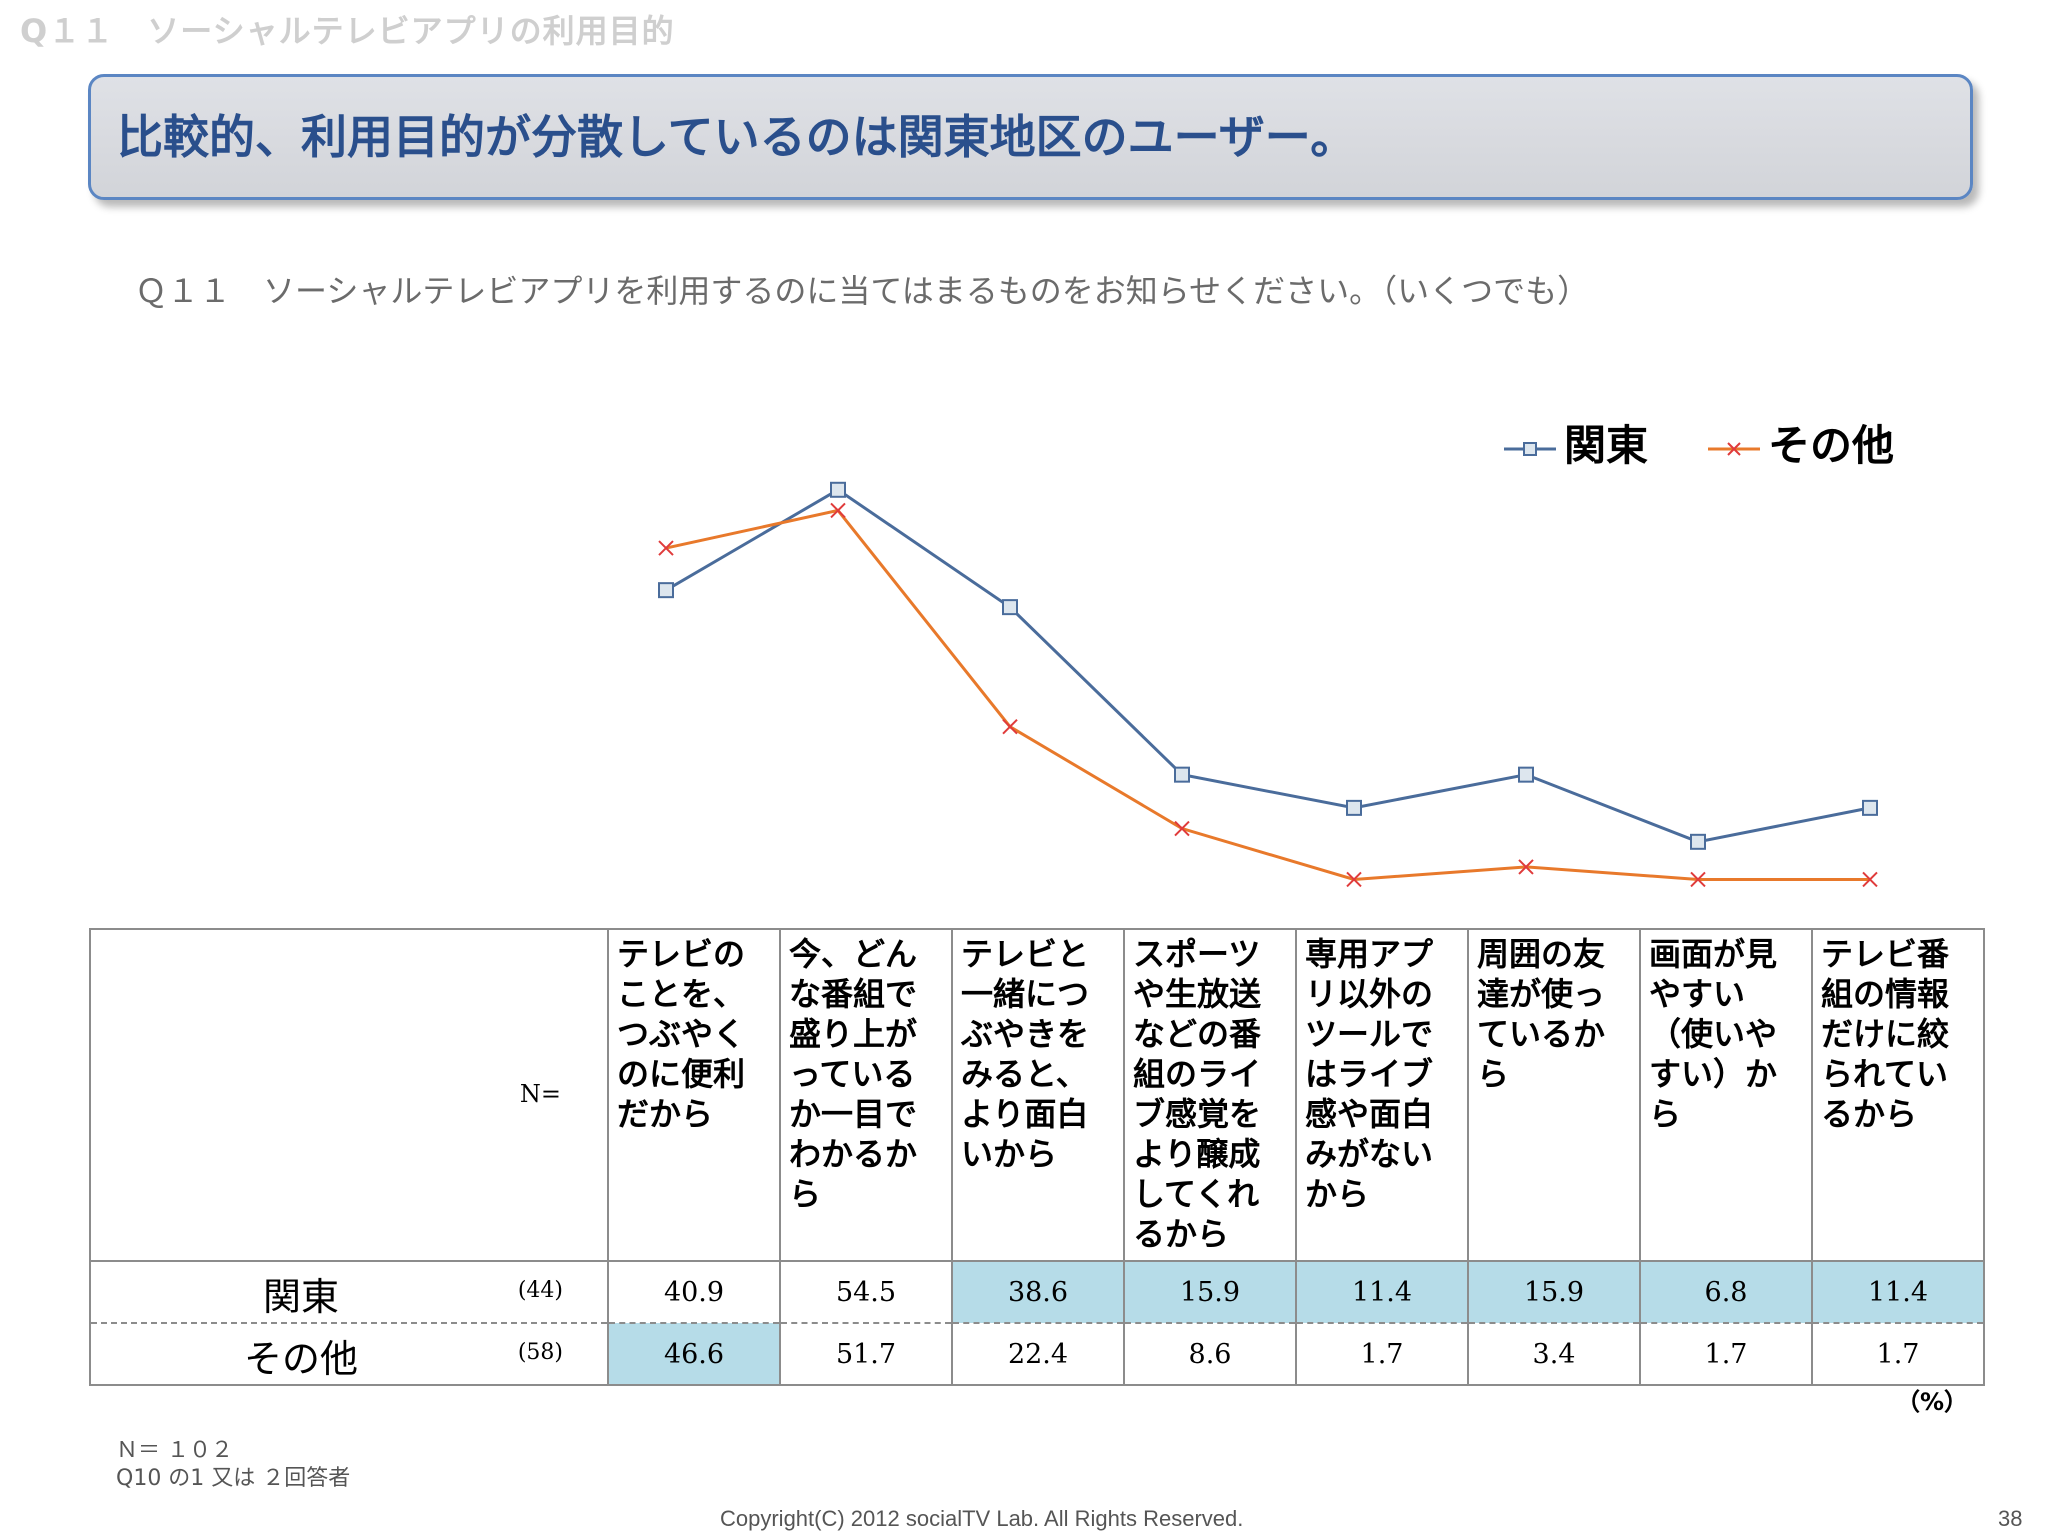 The image size is (2048, 1536). Describe the element at coordinates (866, 1095) in the screenshot. I see `category-header: 今、どんな番組で盛り上がっているか一目でわかるから` at that location.